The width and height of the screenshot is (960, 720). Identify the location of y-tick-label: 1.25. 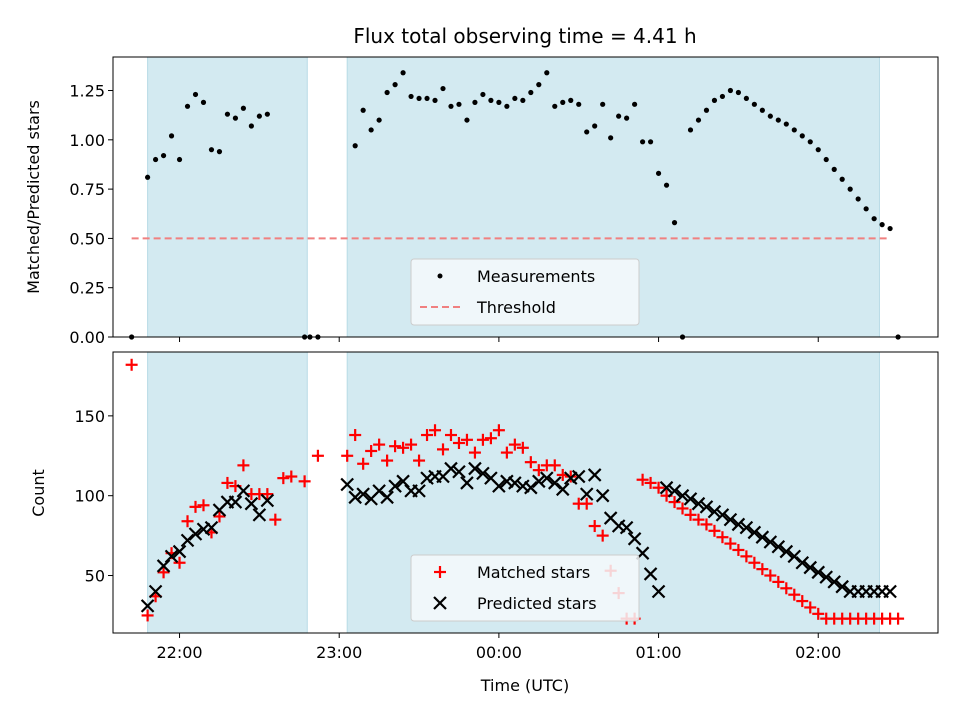
(87, 91).